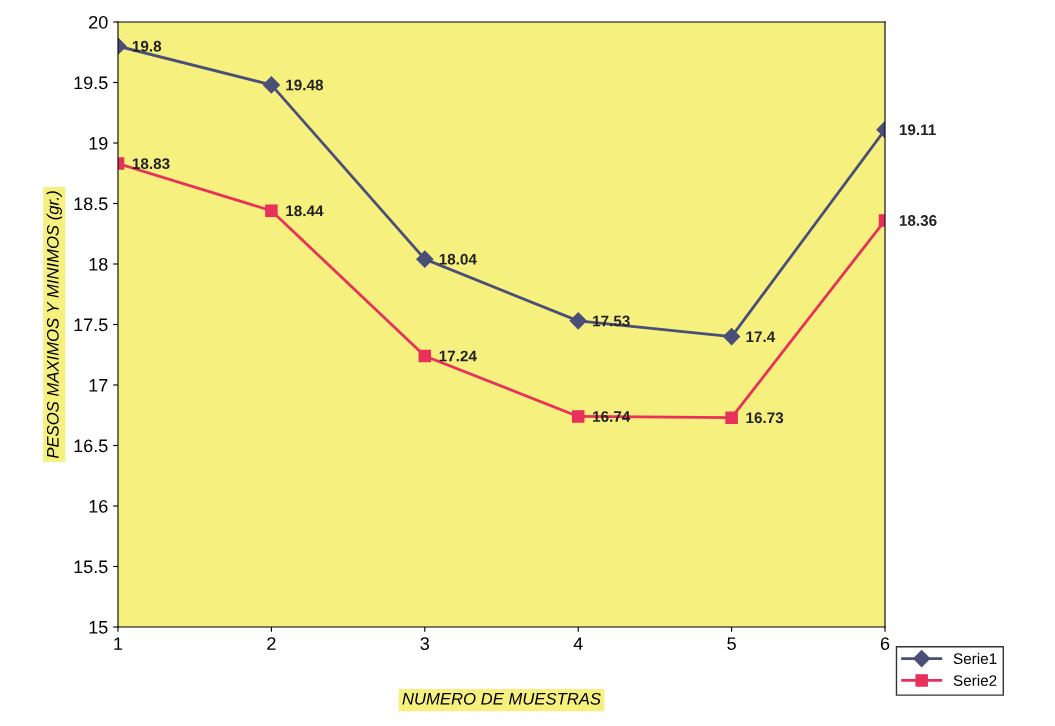  I want to click on data-label: 18.04, so click(458, 259).